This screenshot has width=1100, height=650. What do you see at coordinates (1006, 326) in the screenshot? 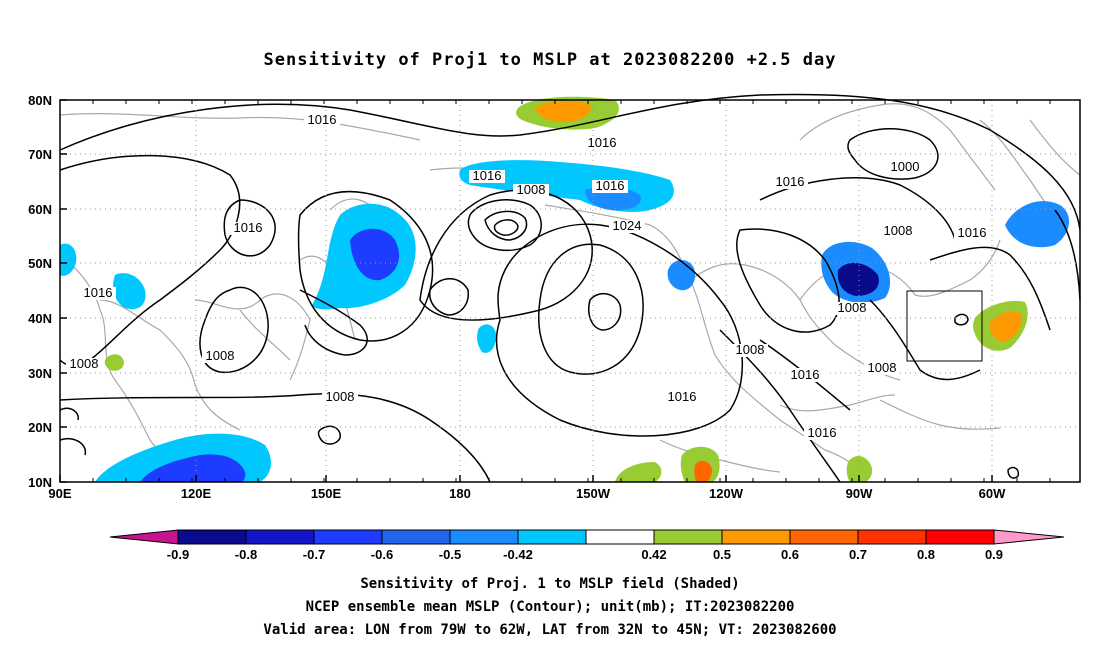
I see `shade-pos-seaboard-core` at bounding box center [1006, 326].